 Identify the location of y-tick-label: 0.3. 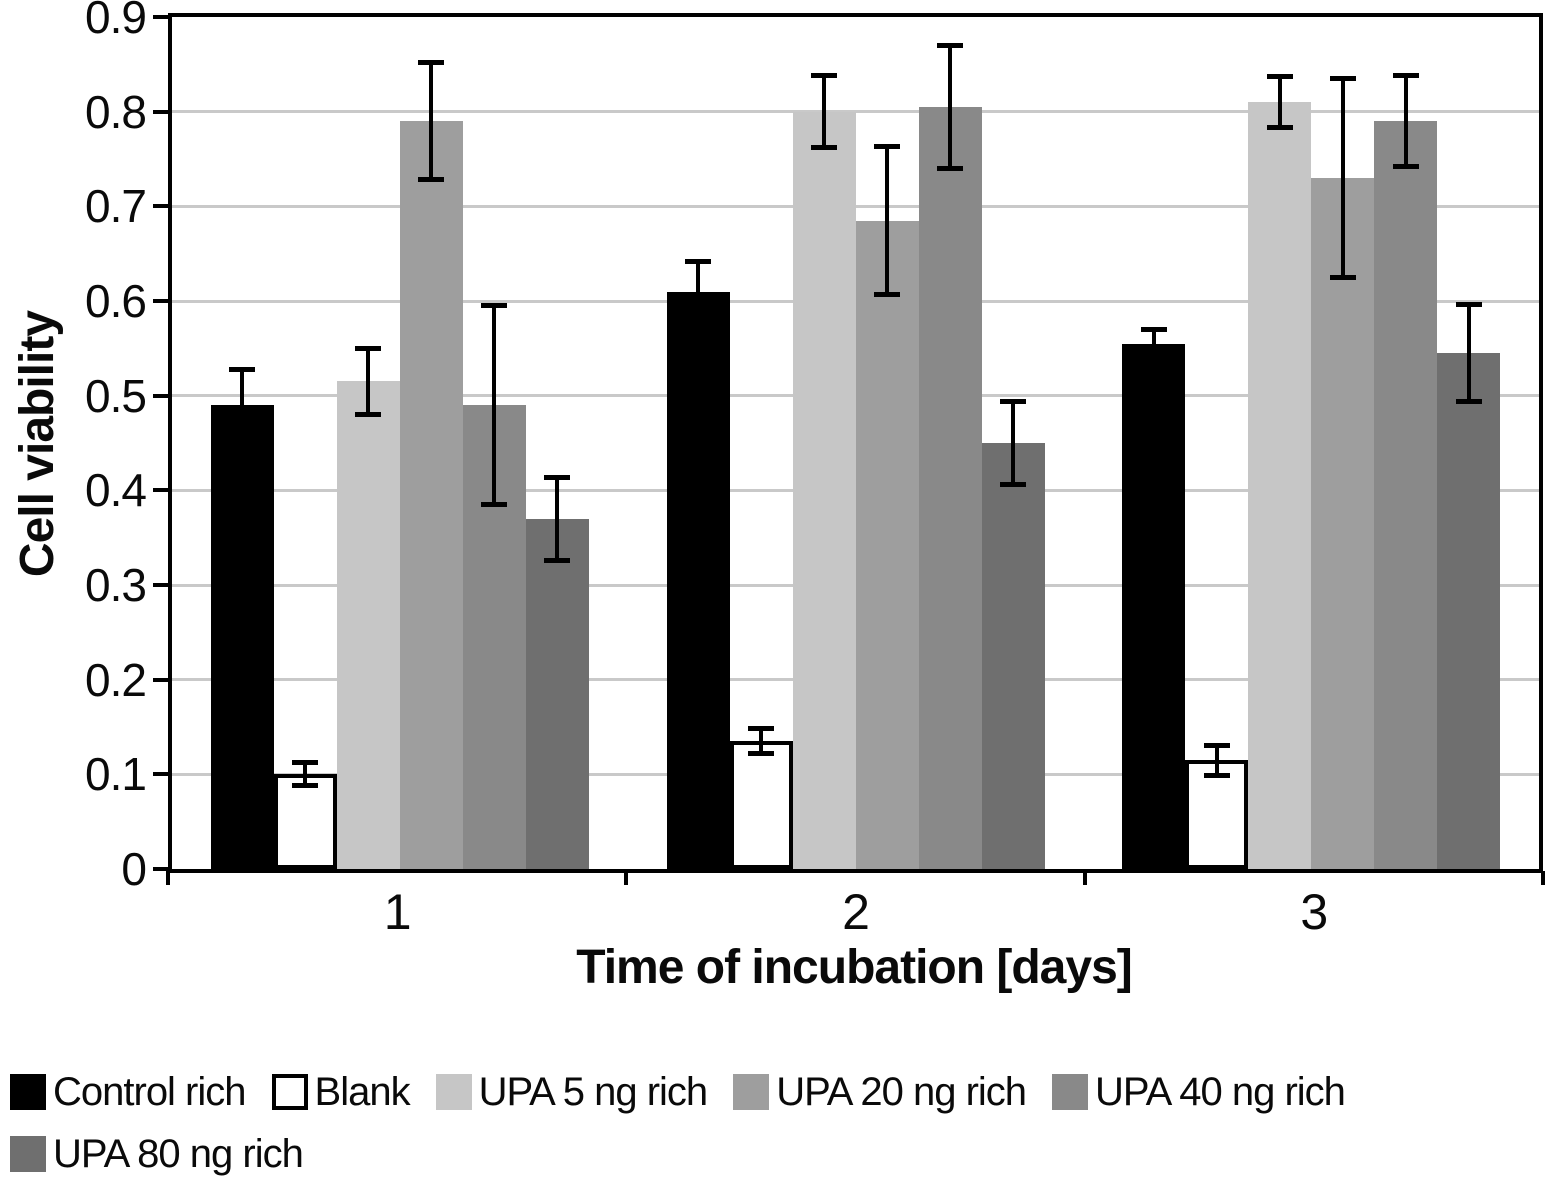
(116, 585).